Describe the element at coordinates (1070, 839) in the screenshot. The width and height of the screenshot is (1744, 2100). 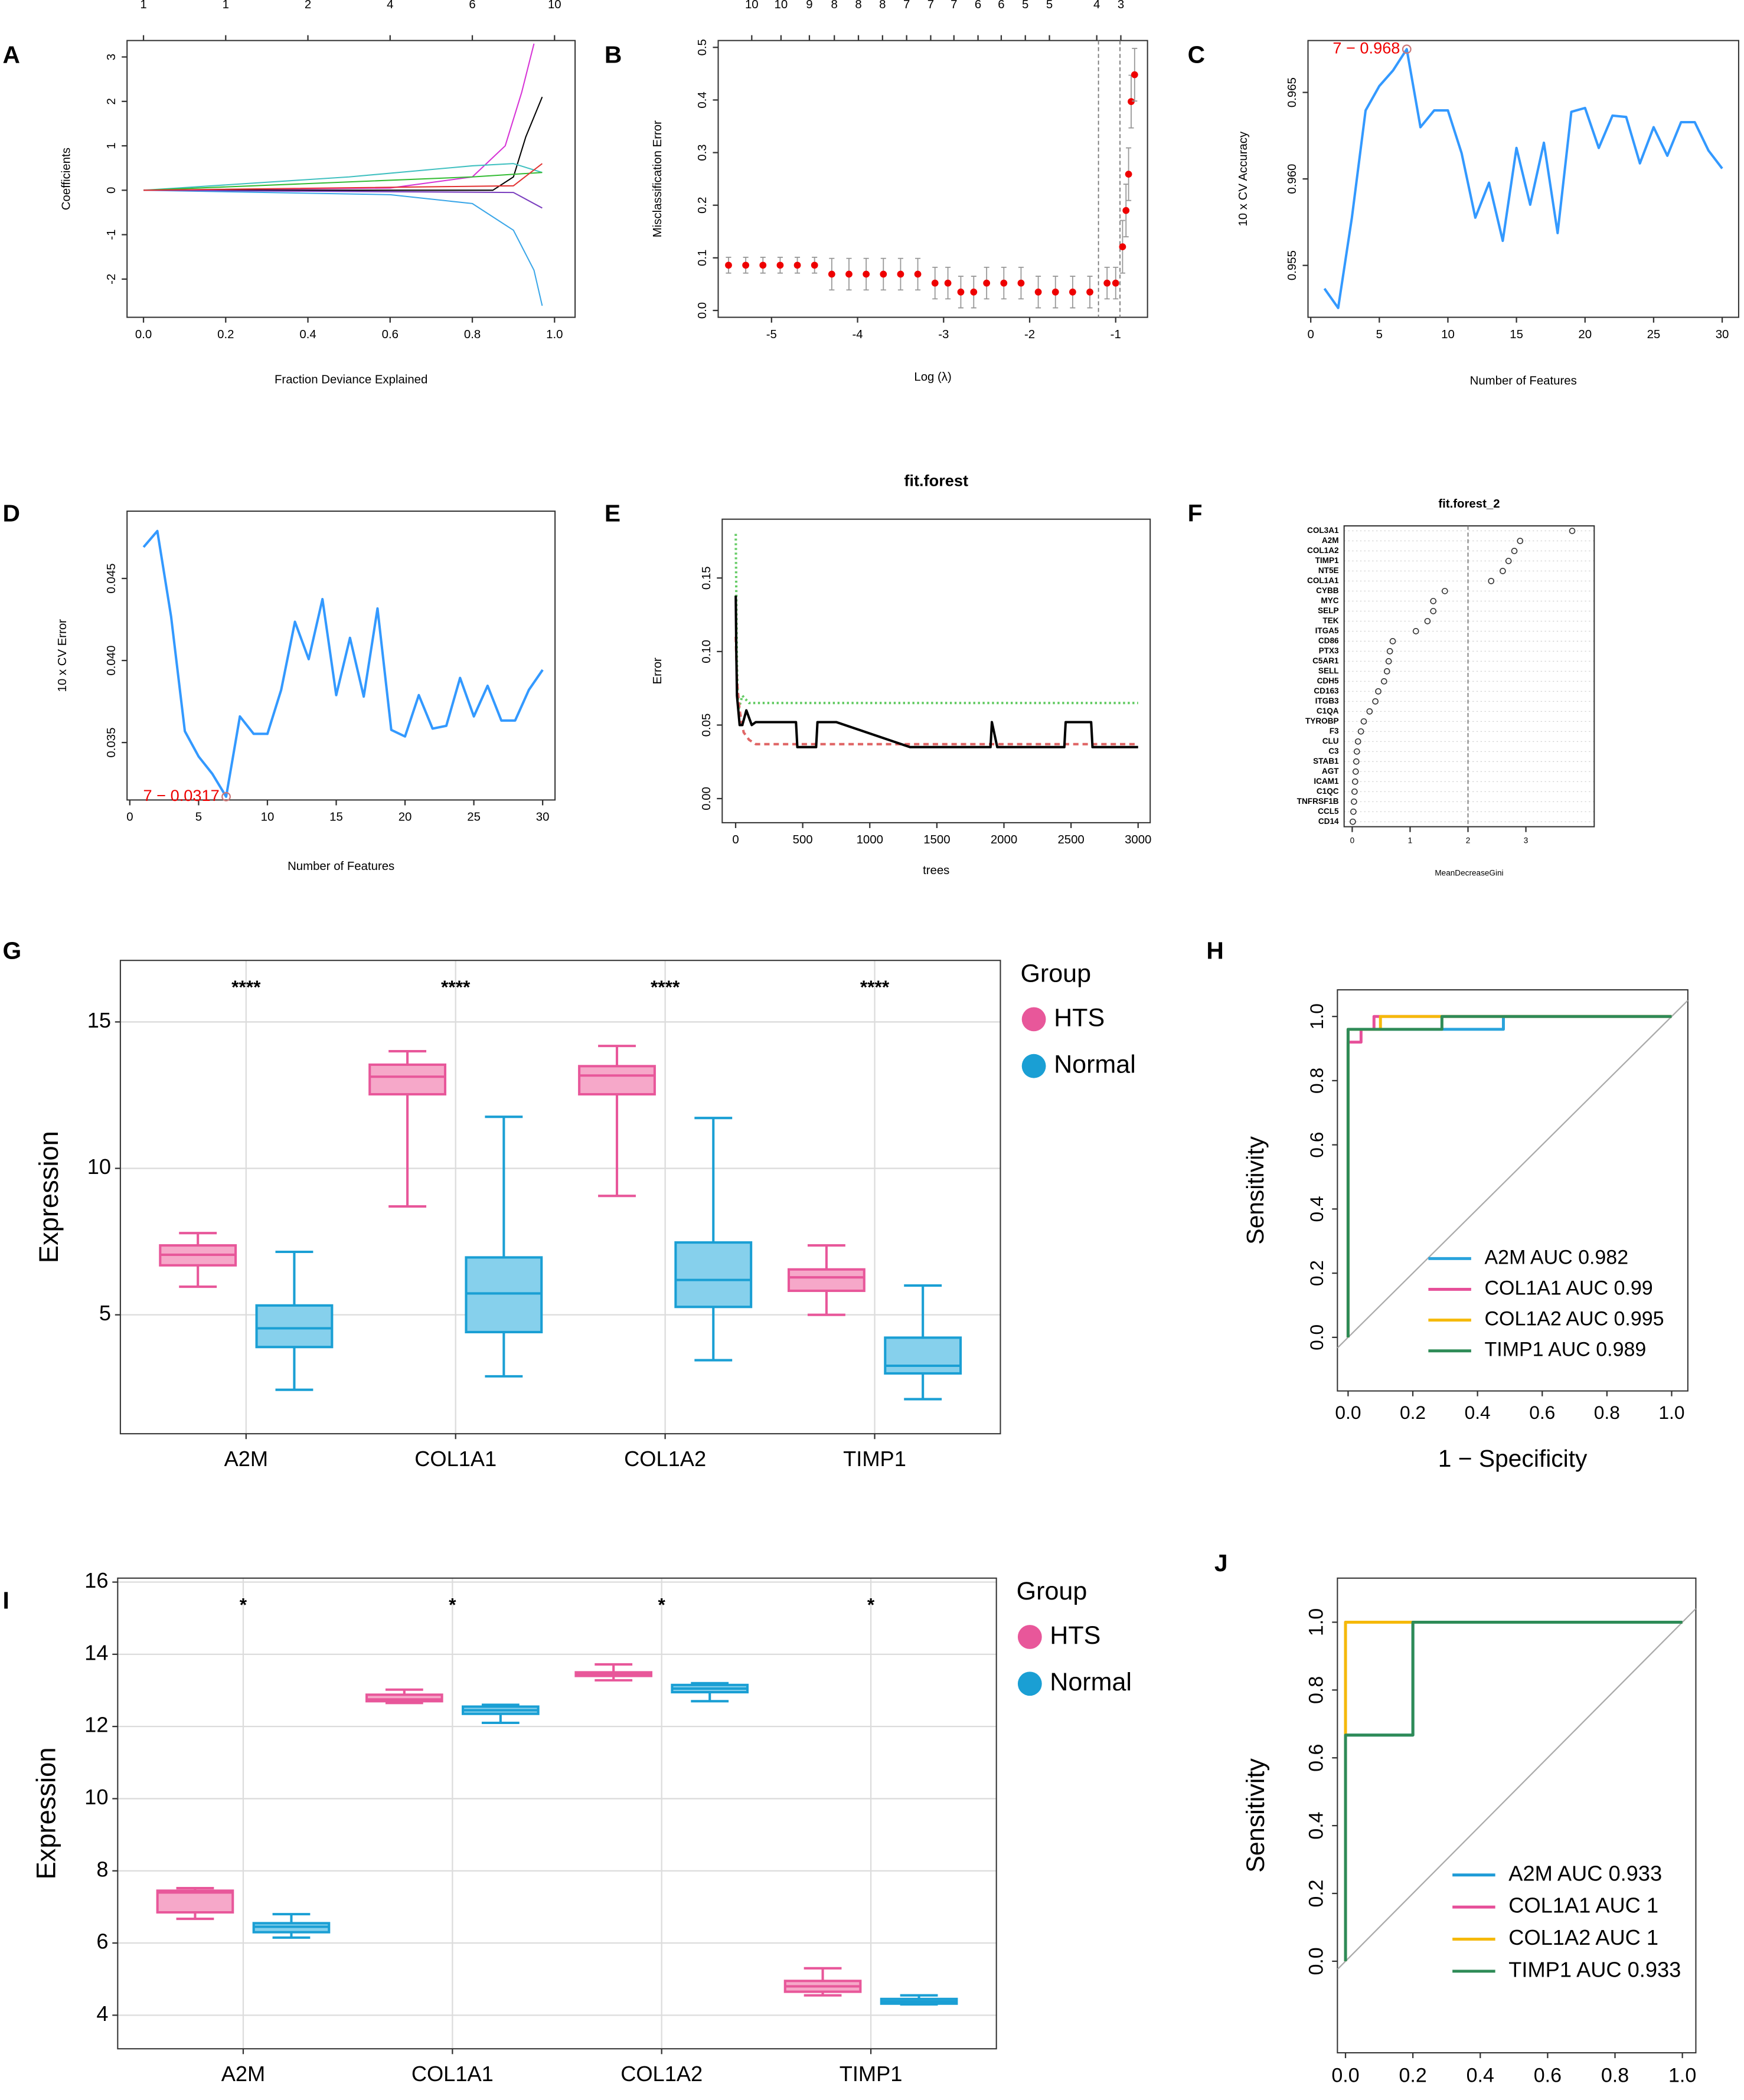
I see `x-tick-label: 2500` at that location.